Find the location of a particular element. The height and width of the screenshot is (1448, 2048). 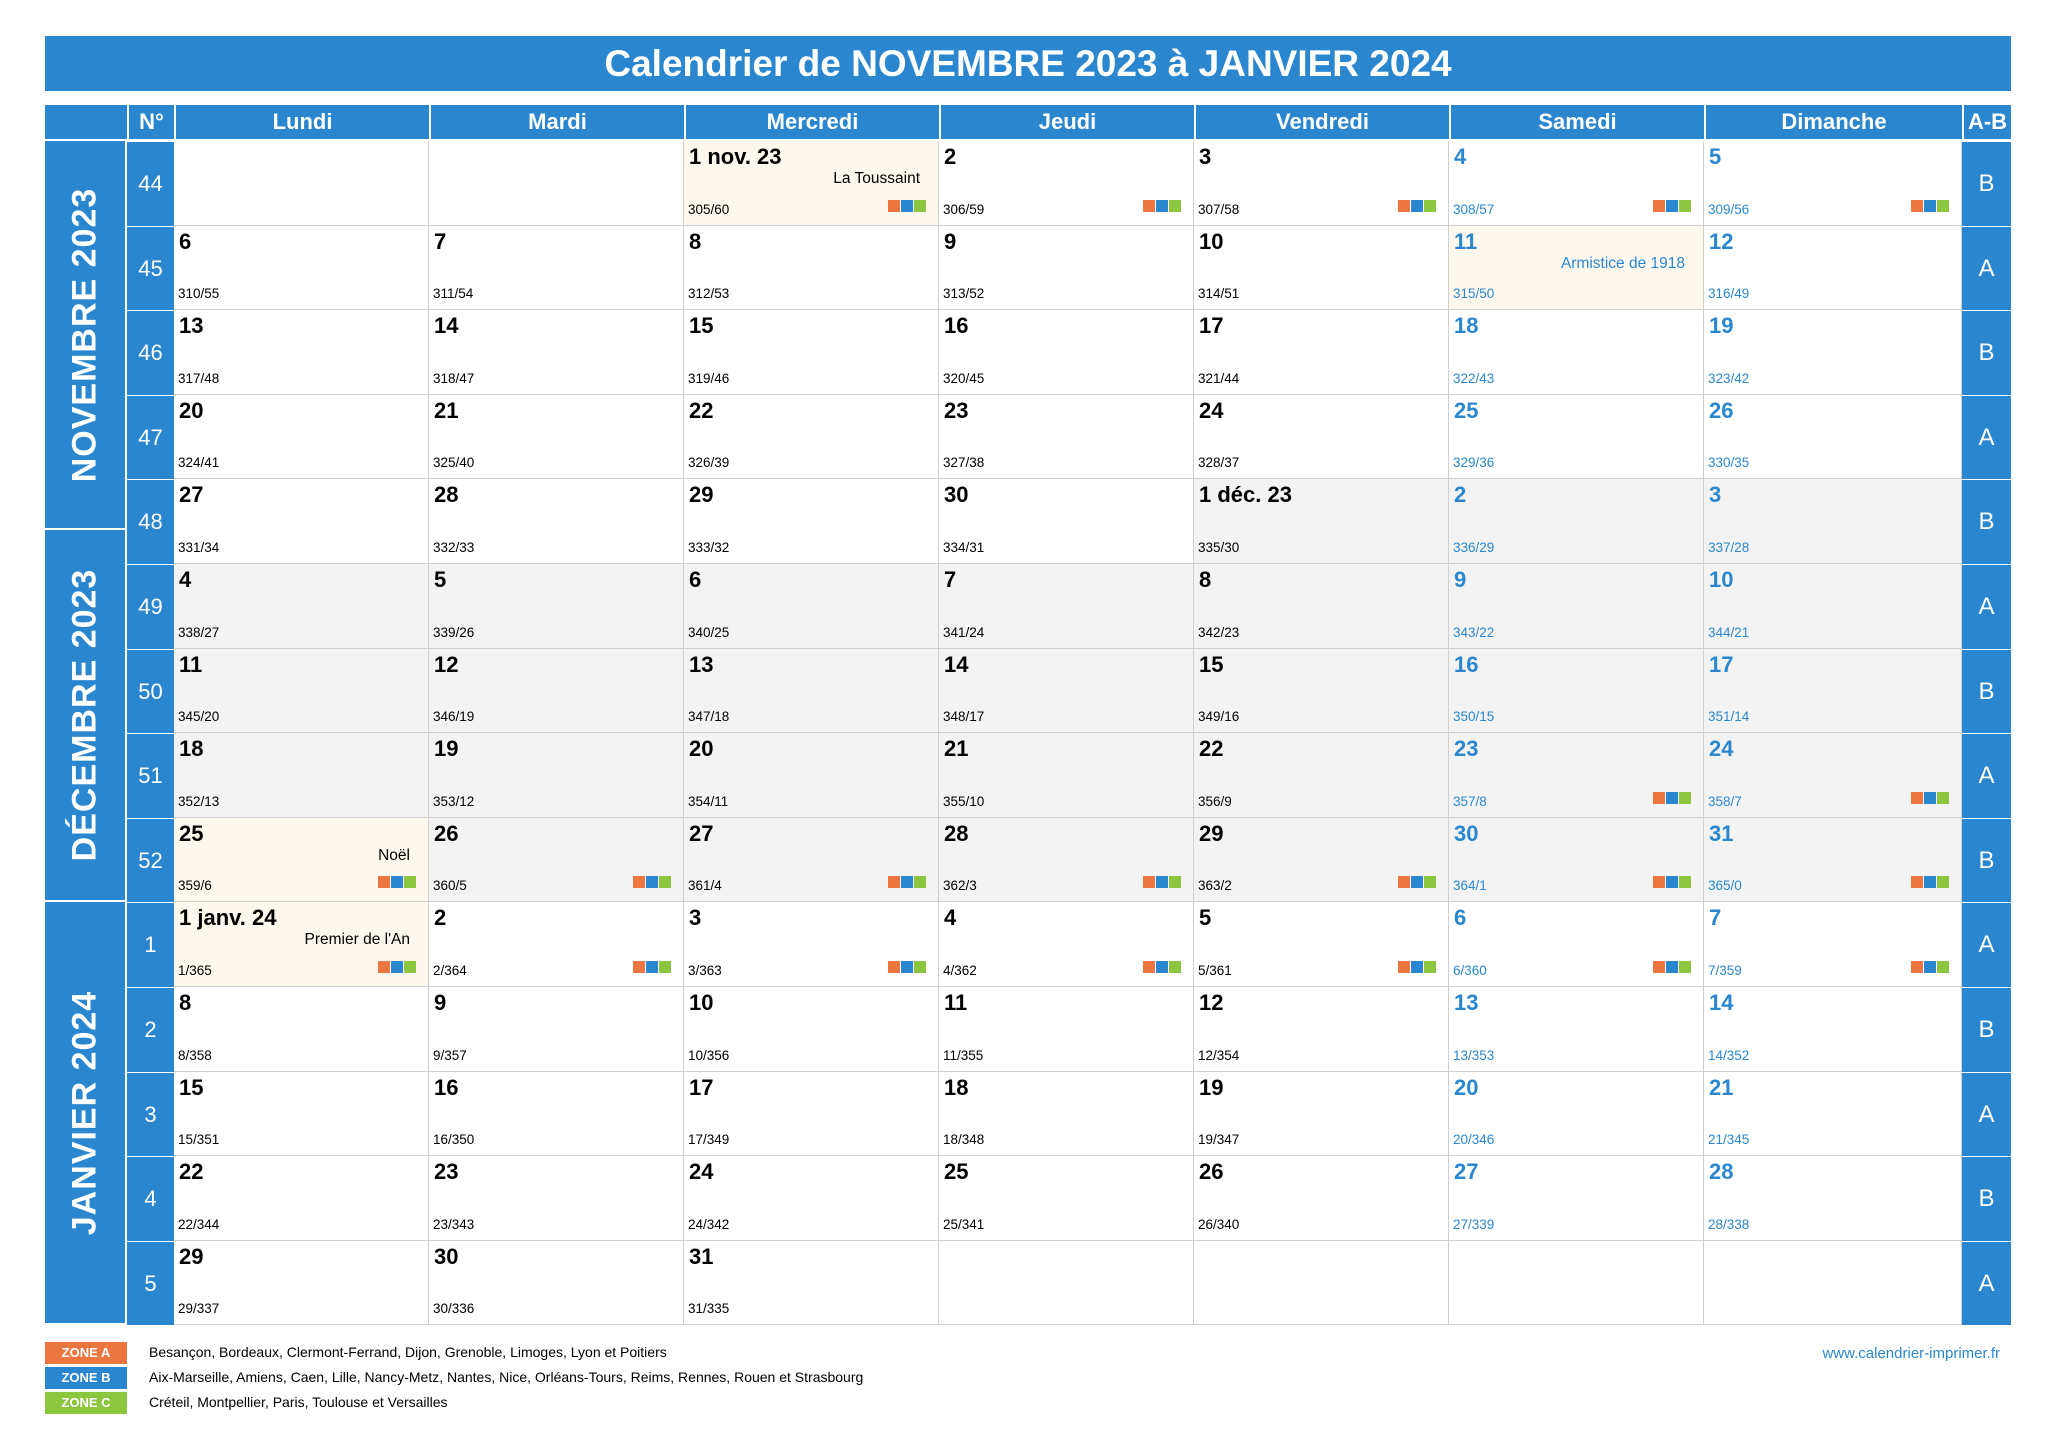

day-cell: 15 319/46 is located at coordinates (811, 352).